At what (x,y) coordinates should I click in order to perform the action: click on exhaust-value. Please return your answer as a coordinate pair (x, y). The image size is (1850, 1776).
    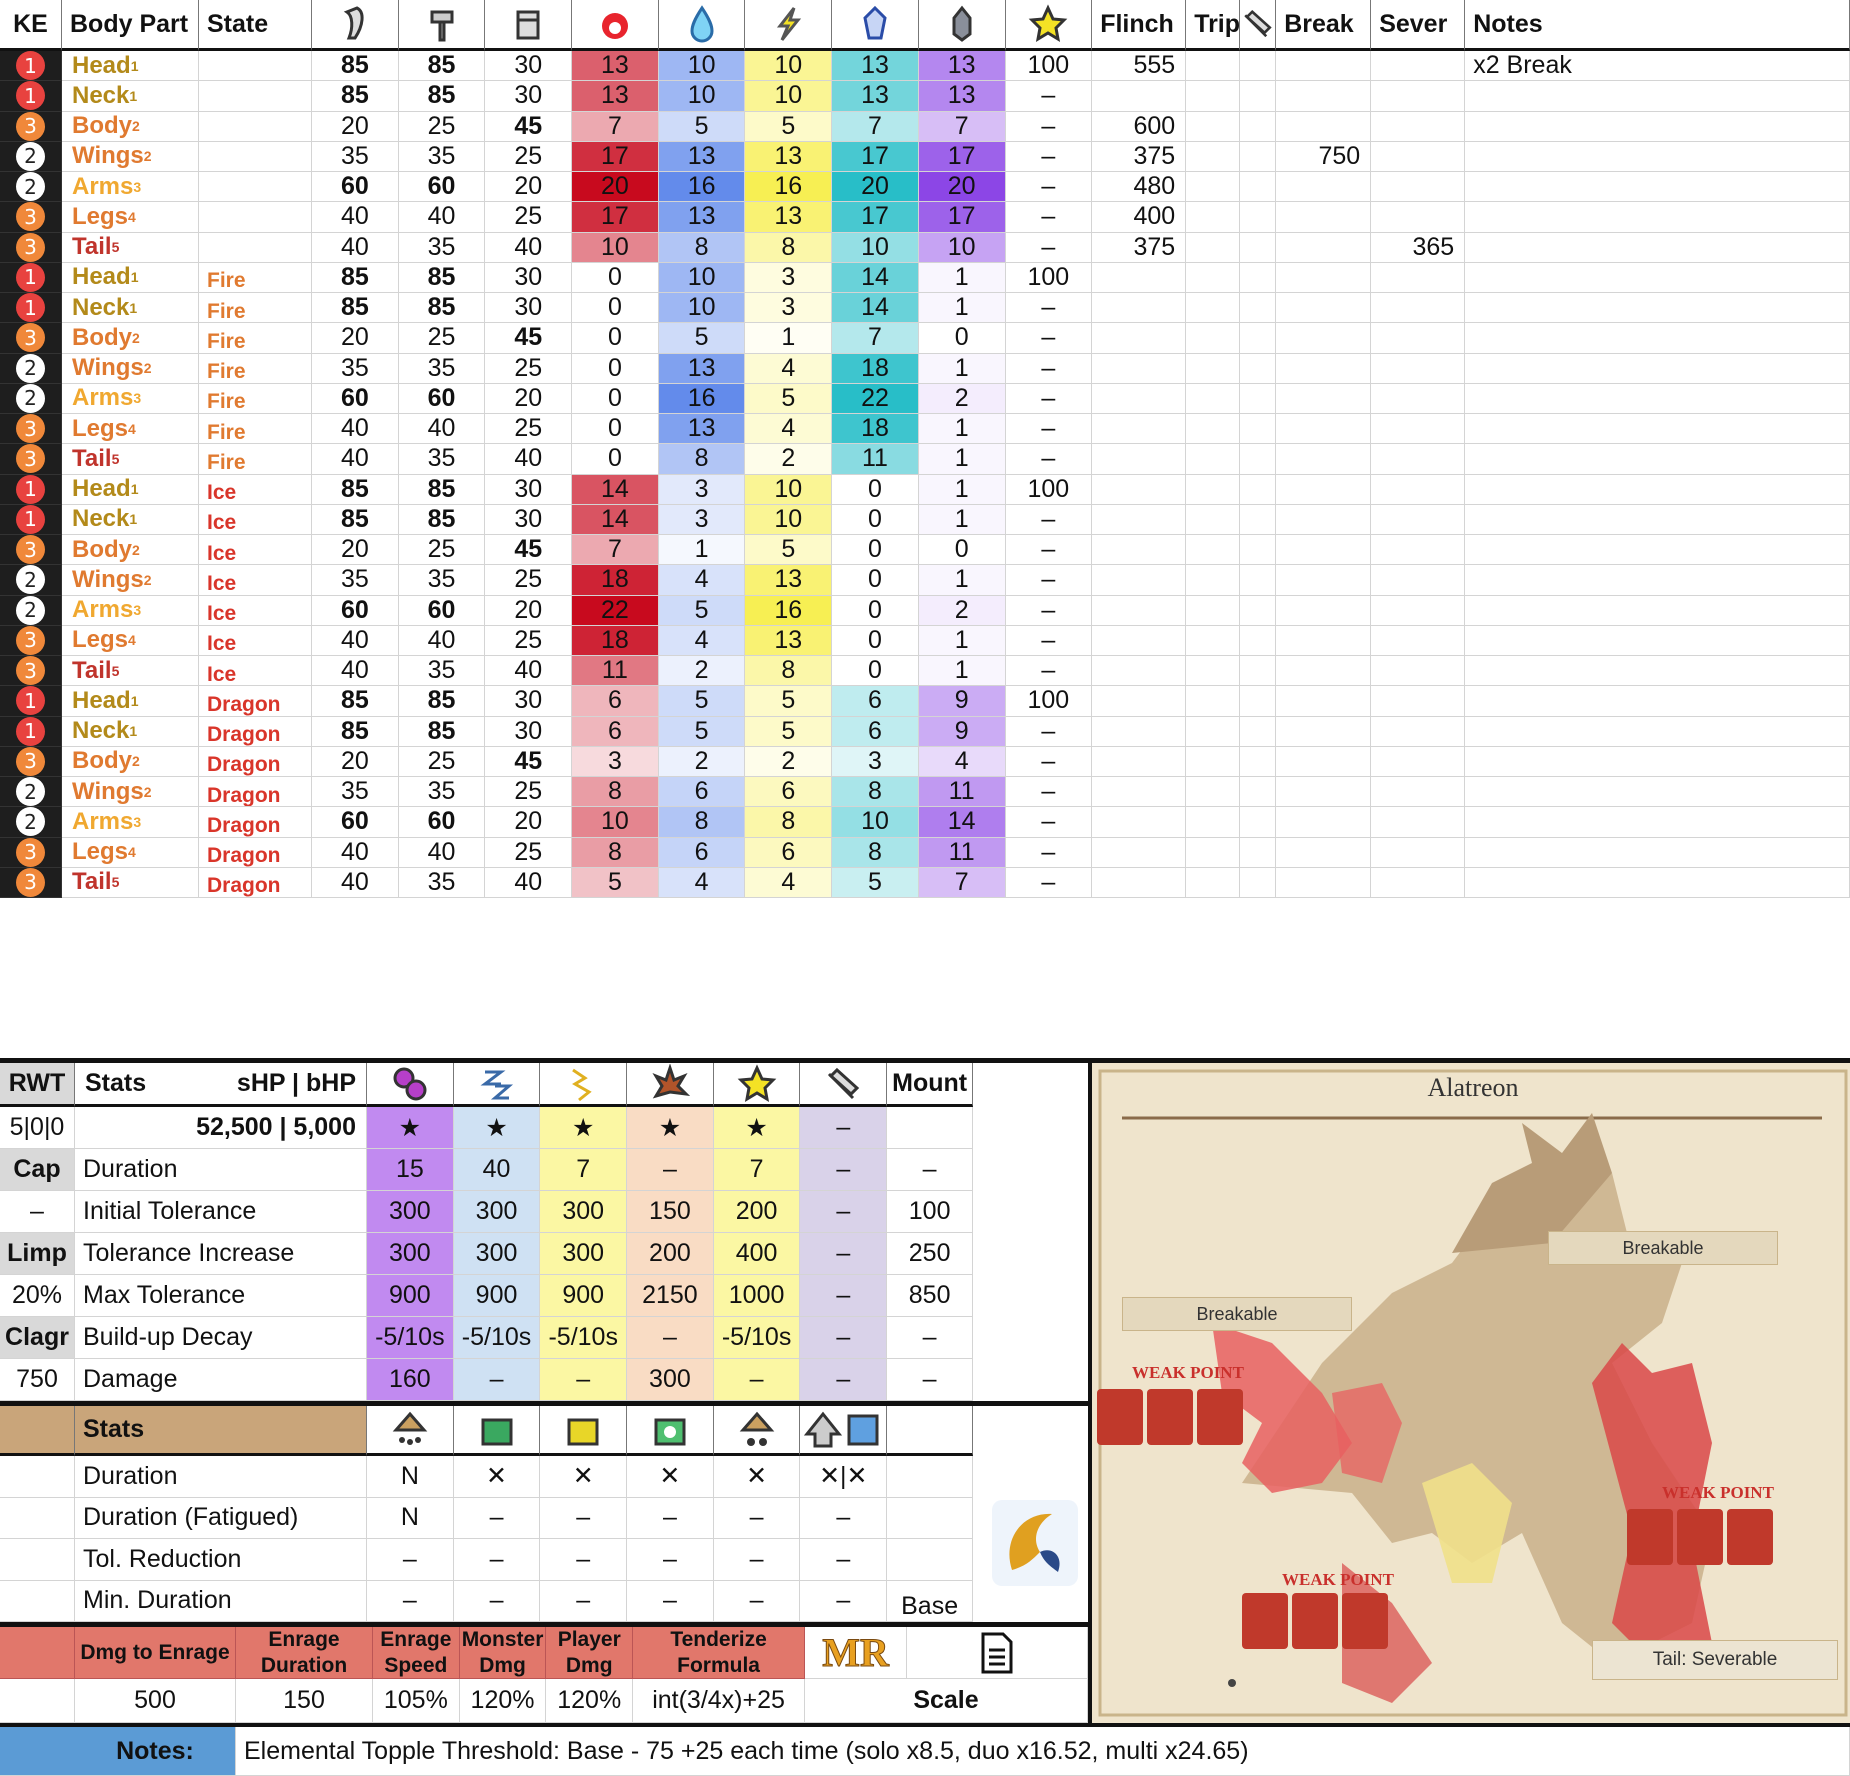
    Looking at the image, I should click on (1258, 217).